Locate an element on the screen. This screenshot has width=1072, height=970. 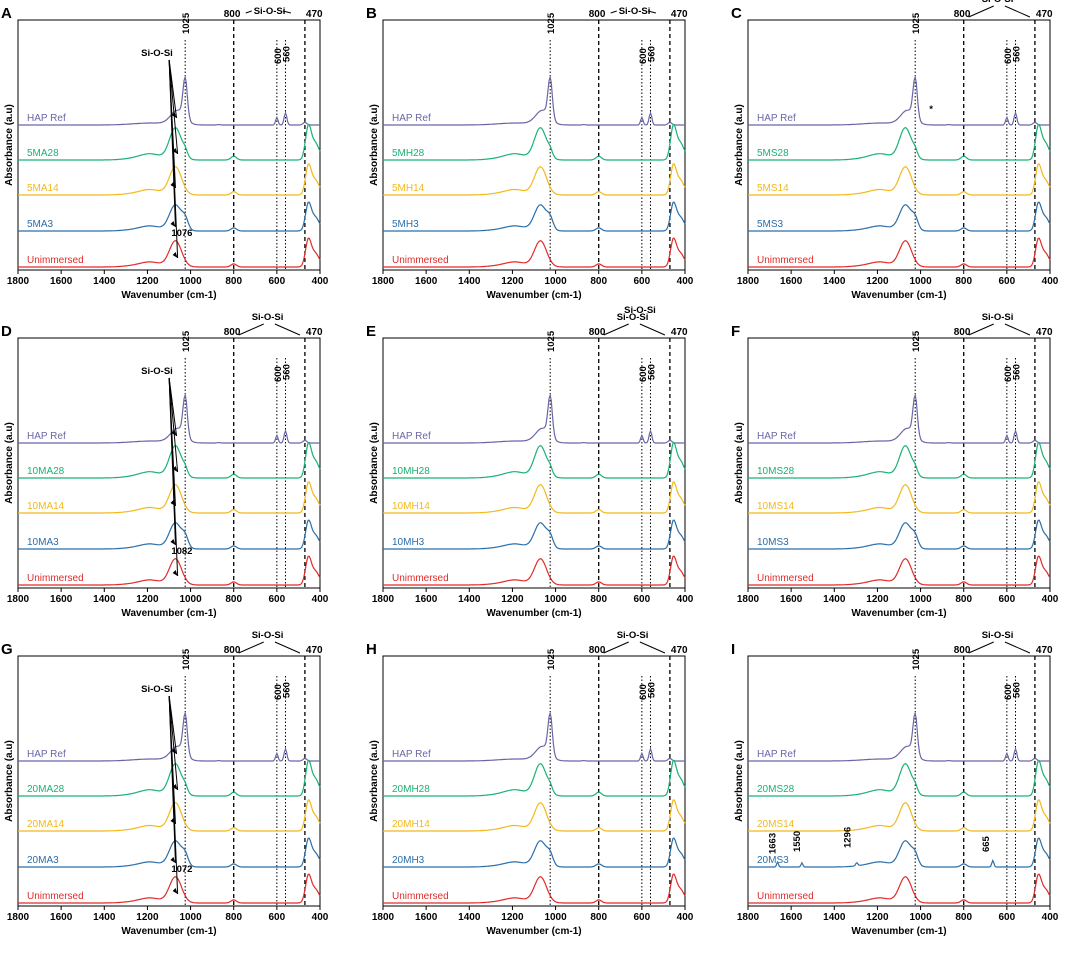
series-label: 10MA3 is located at coordinates (43, 542).